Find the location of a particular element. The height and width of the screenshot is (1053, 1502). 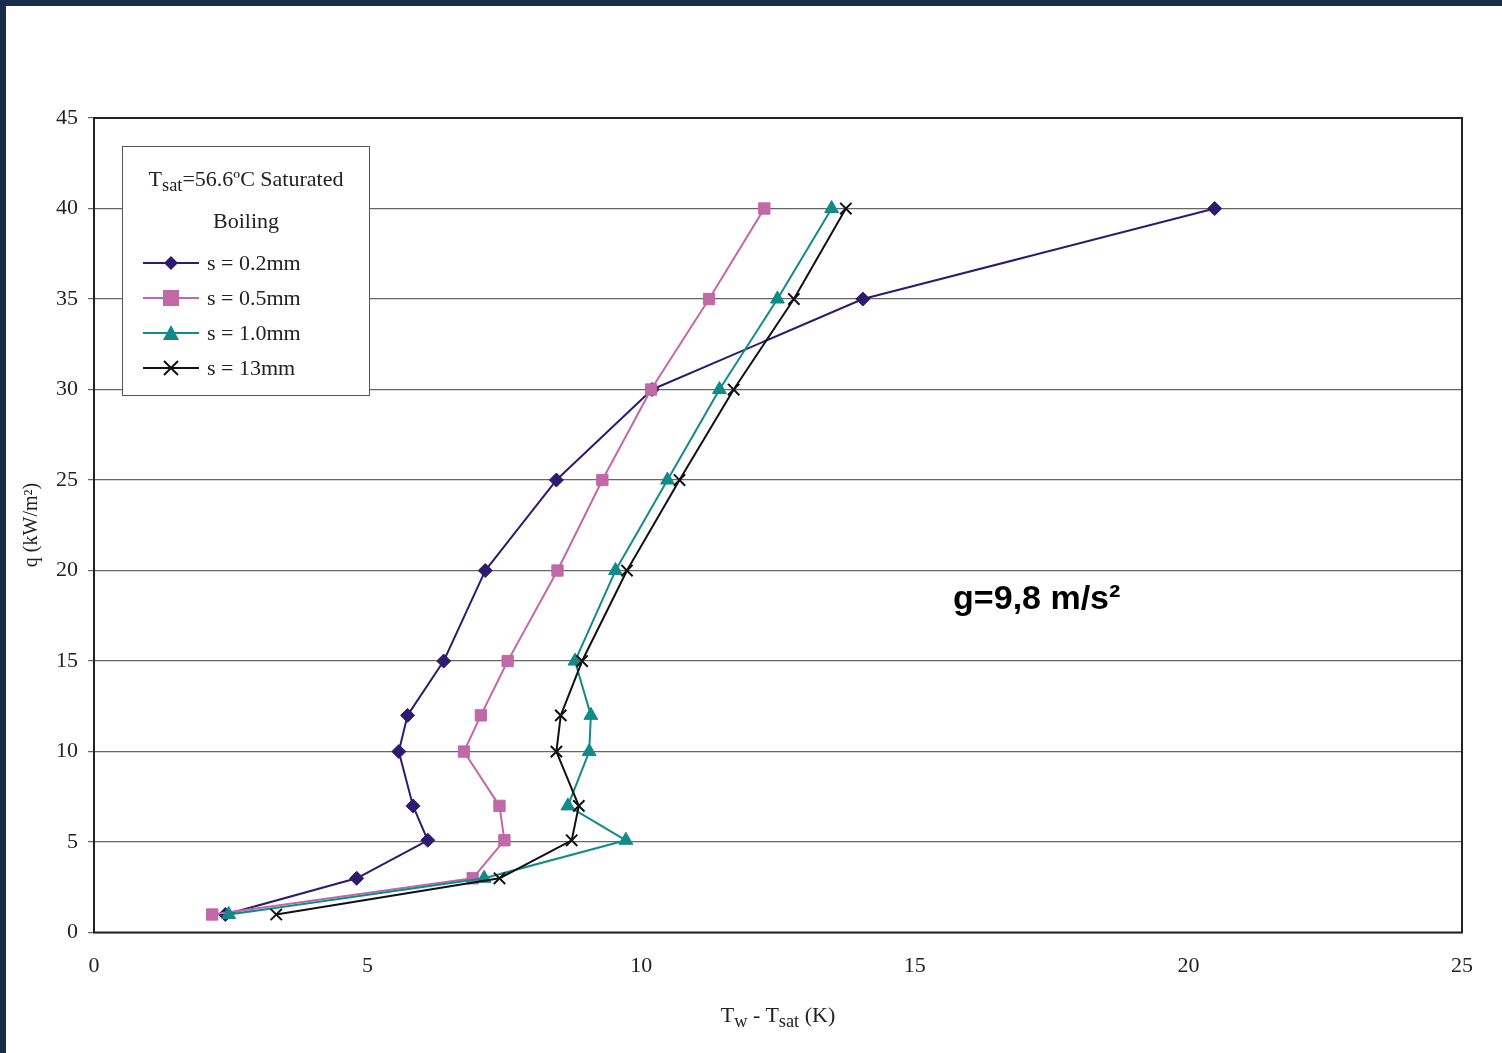

x-tick-label: 20 is located at coordinates (1188, 964).